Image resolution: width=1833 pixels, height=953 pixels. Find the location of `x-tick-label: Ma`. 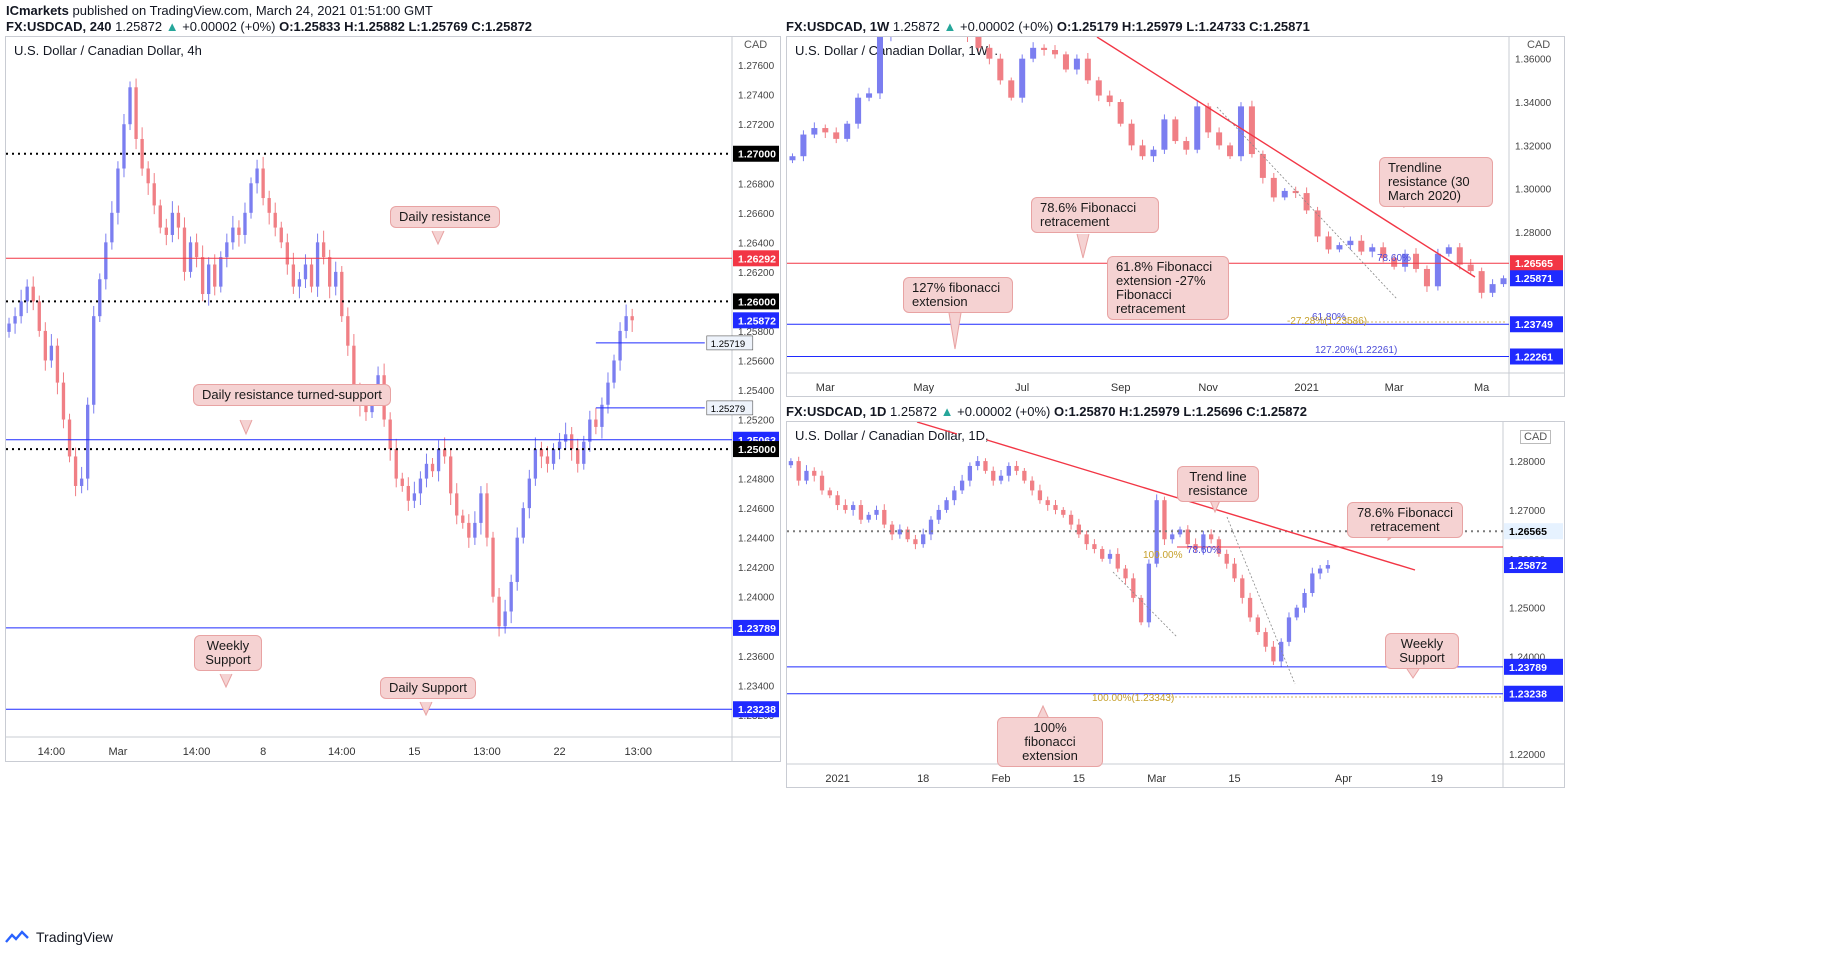

x-tick-label: Ma is located at coordinates (1482, 388).